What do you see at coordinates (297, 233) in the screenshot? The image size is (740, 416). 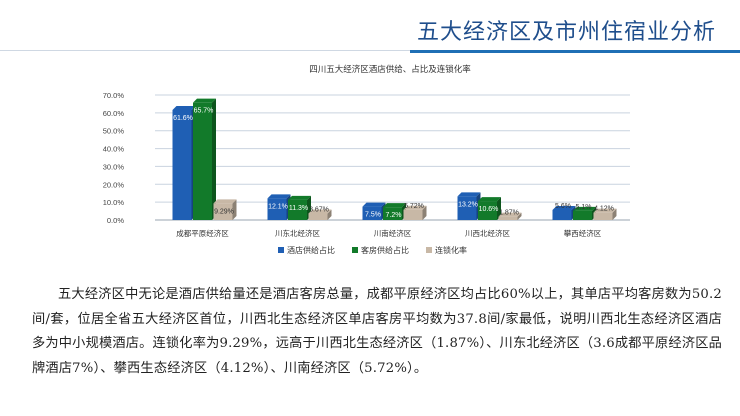 I see `x-tick-label: 川东北经济区` at bounding box center [297, 233].